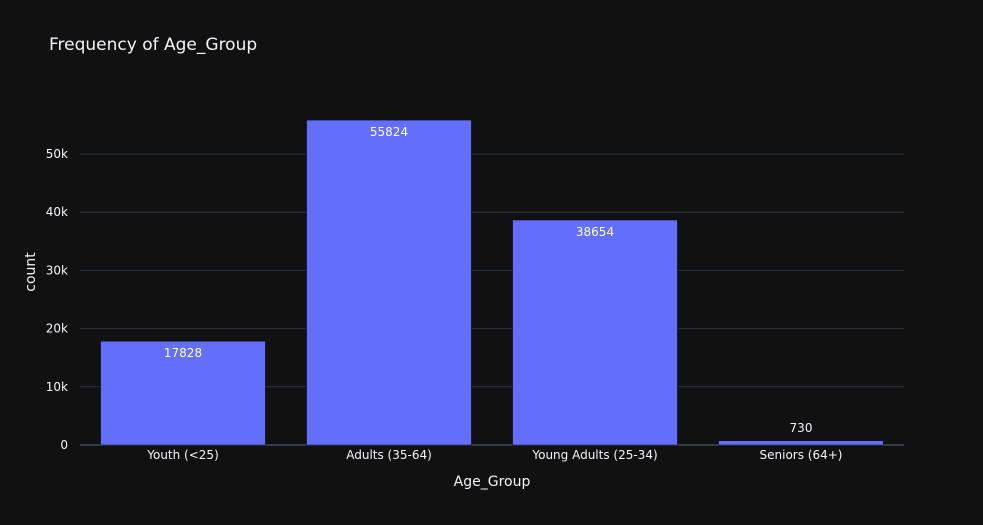  Describe the element at coordinates (183, 353) in the screenshot. I see `bar-value-label: 17828` at that location.